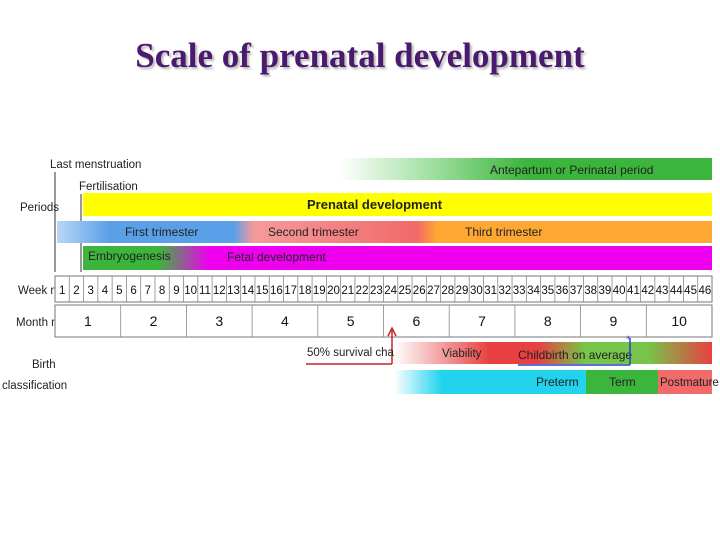  Describe the element at coordinates (34, 386) in the screenshot. I see `classification-label: classification` at that location.